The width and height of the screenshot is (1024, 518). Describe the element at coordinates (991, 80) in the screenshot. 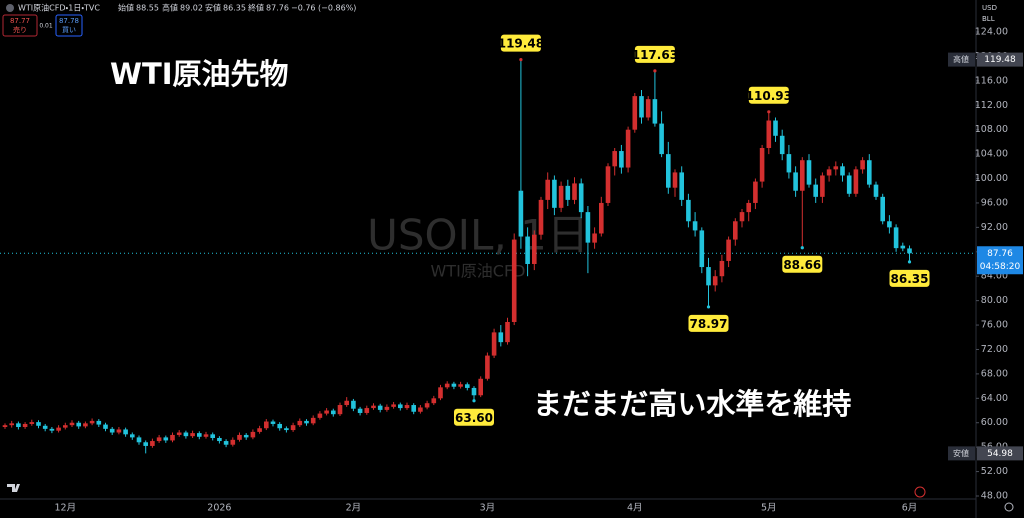

I see `y-tick-label: 116.00` at that location.